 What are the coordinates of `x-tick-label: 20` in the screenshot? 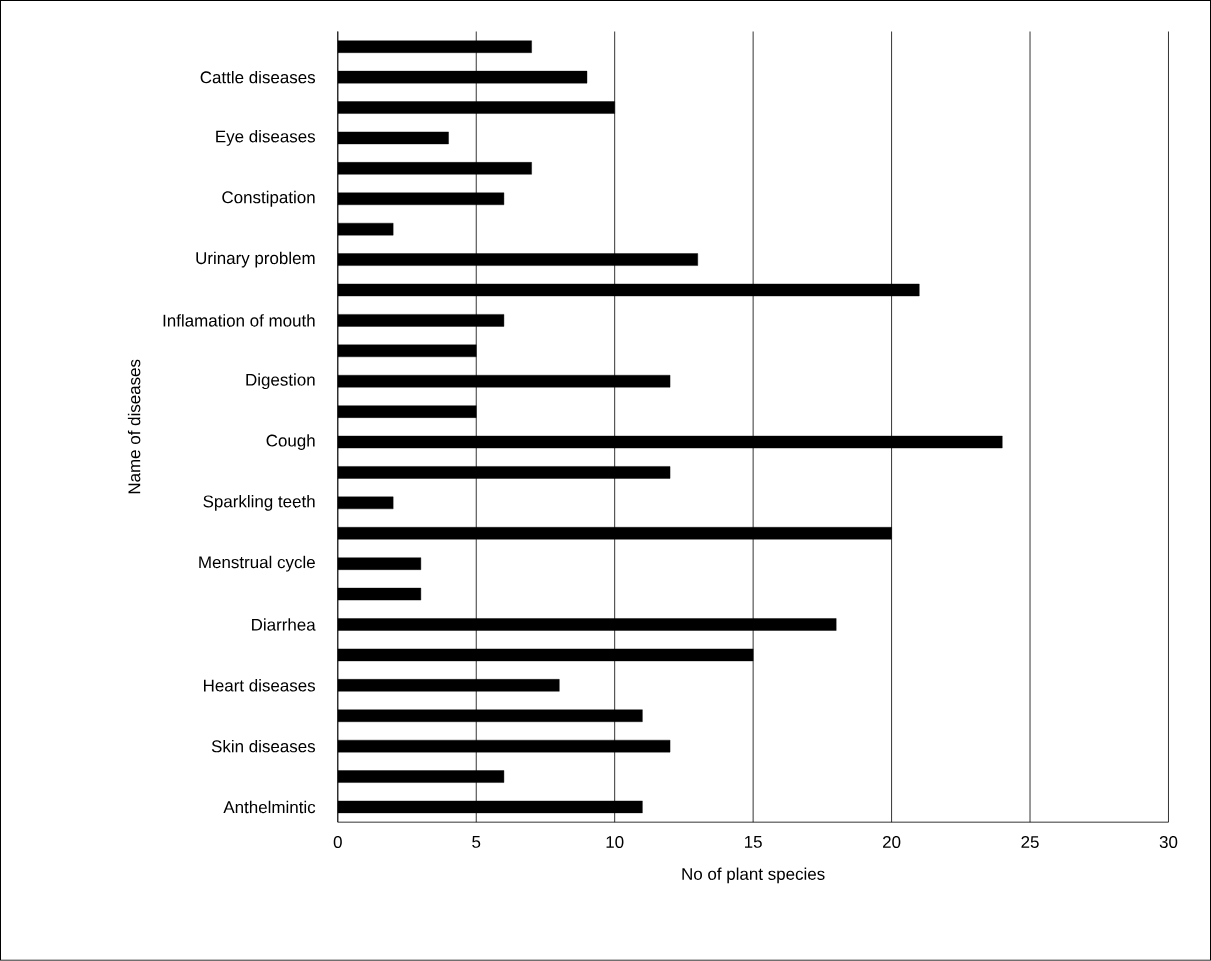 It's located at (892, 842).